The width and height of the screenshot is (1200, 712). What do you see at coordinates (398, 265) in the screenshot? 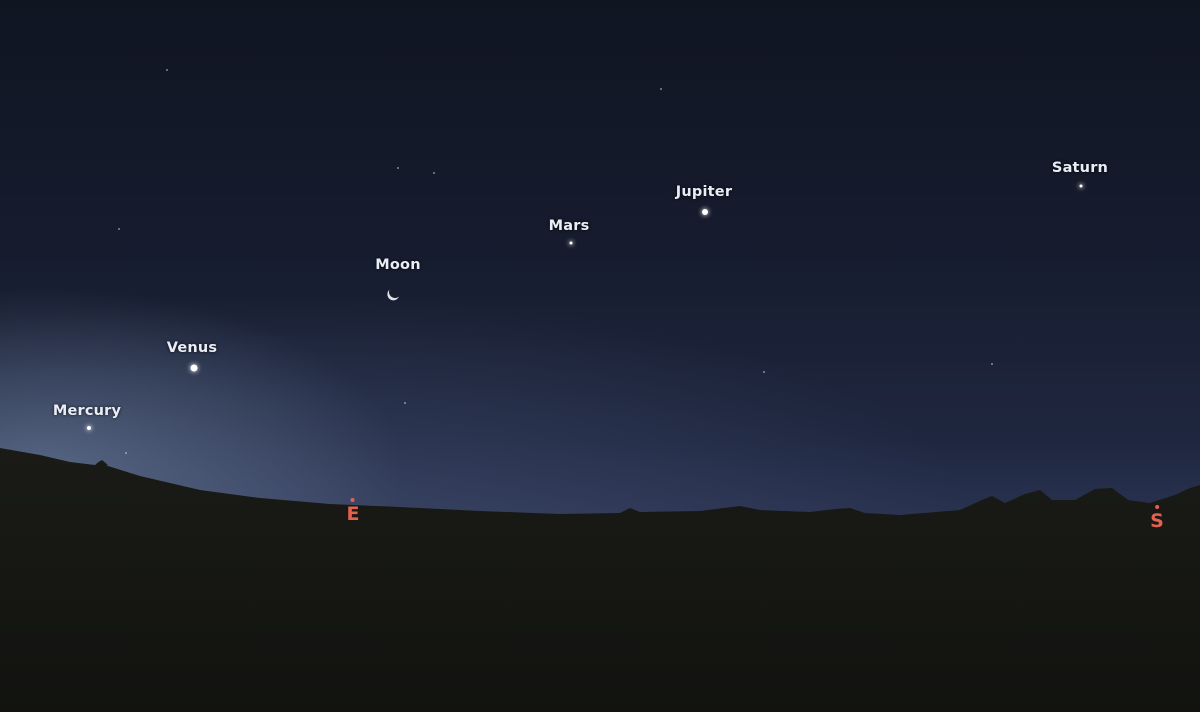
I see `planet-label-moon: Moon` at bounding box center [398, 265].